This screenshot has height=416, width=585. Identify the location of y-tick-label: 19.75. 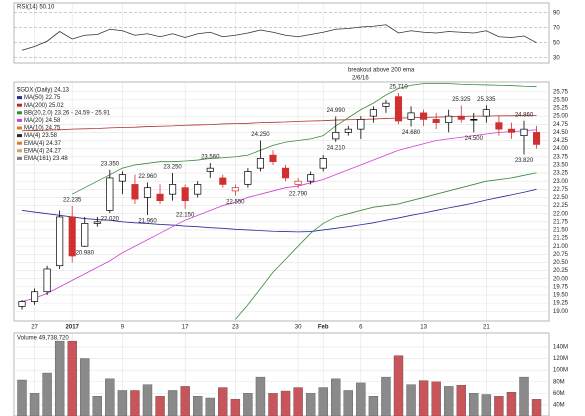
(561, 287).